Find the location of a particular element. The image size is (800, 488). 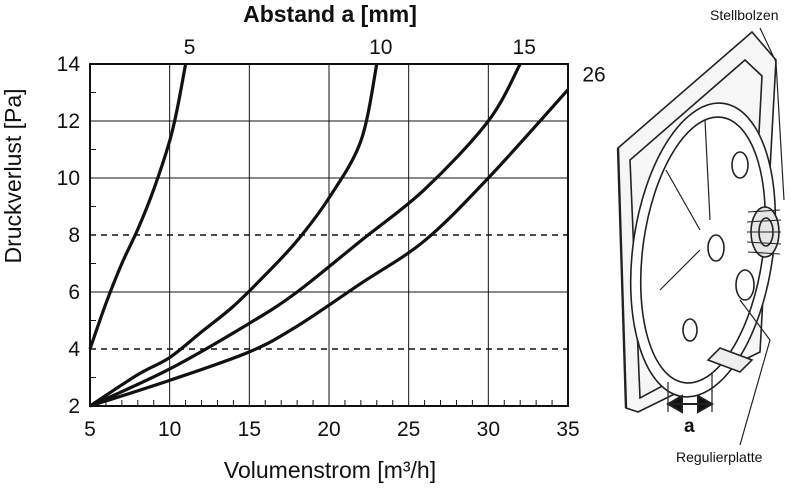

x-tick-label: 25 is located at coordinates (408, 429).